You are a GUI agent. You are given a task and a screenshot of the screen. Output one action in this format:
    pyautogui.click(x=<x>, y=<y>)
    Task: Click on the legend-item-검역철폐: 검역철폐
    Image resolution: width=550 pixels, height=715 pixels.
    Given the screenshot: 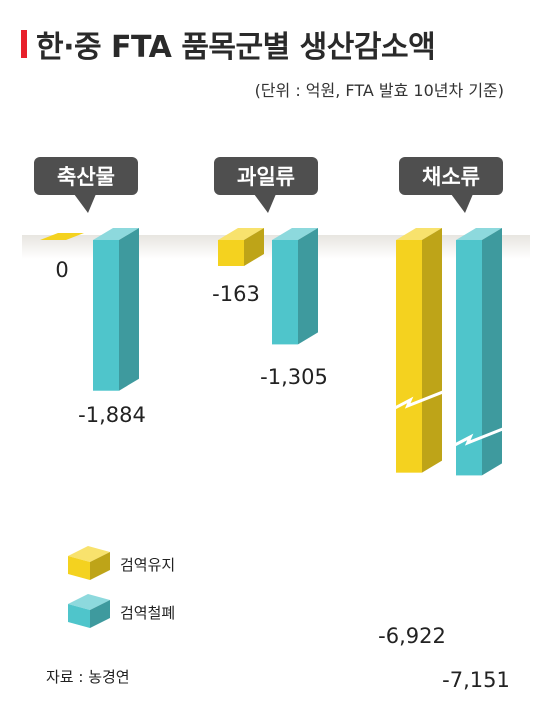 What is the action you would take?
    pyautogui.click(x=121, y=611)
    